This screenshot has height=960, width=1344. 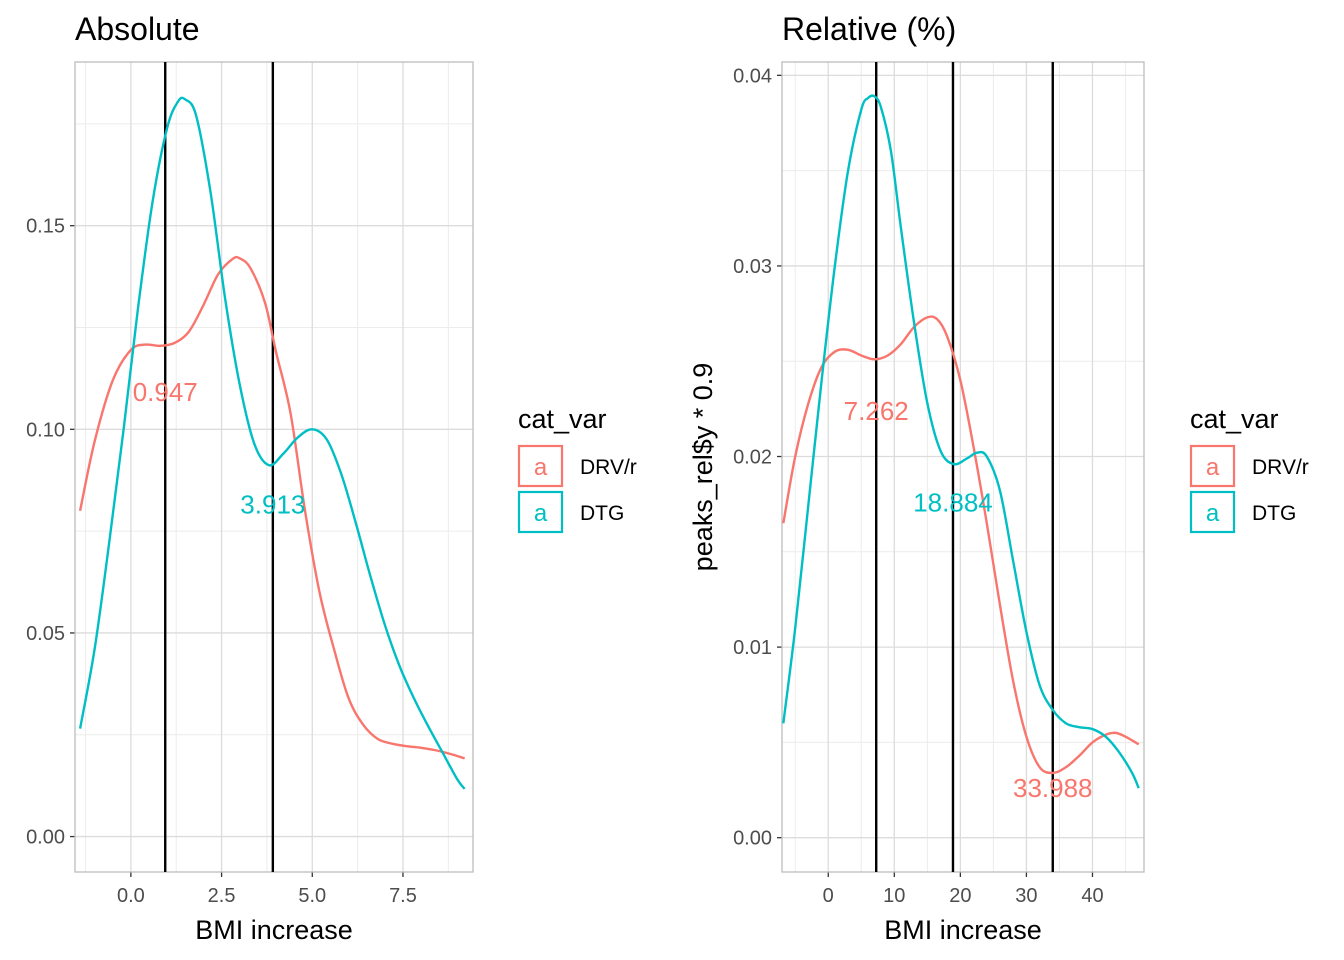 What do you see at coordinates (828, 896) in the screenshot?
I see `x-tick-label: 0` at bounding box center [828, 896].